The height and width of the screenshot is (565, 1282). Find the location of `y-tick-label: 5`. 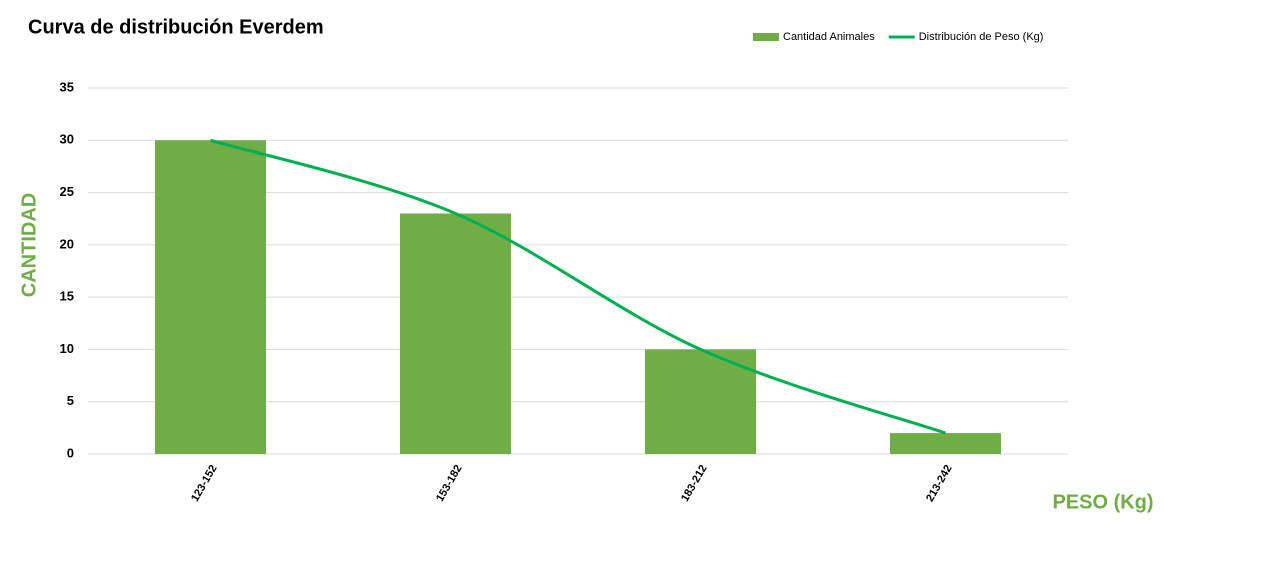

y-tick-label: 5 is located at coordinates (70, 400).